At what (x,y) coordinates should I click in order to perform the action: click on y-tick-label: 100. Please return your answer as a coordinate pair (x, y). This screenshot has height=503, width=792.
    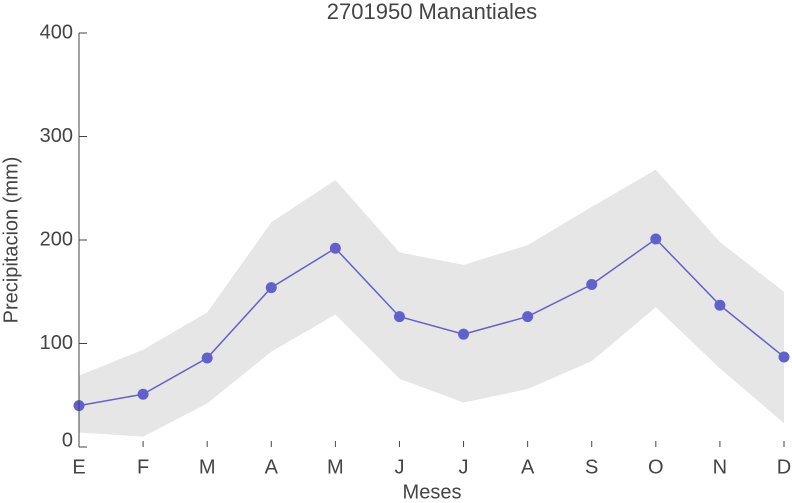
    Looking at the image, I should click on (56, 343).